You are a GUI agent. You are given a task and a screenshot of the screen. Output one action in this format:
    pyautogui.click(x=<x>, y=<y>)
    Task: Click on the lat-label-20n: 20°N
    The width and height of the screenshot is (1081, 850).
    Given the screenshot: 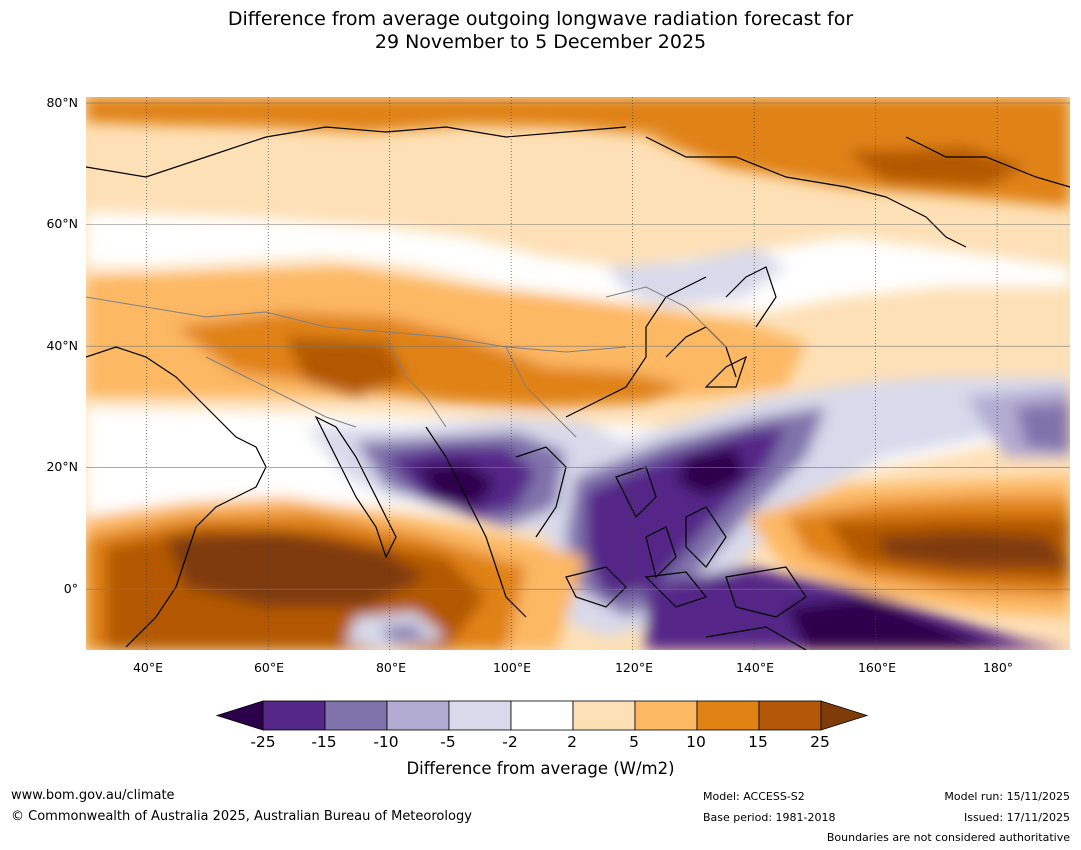 What is the action you would take?
    pyautogui.click(x=62, y=466)
    